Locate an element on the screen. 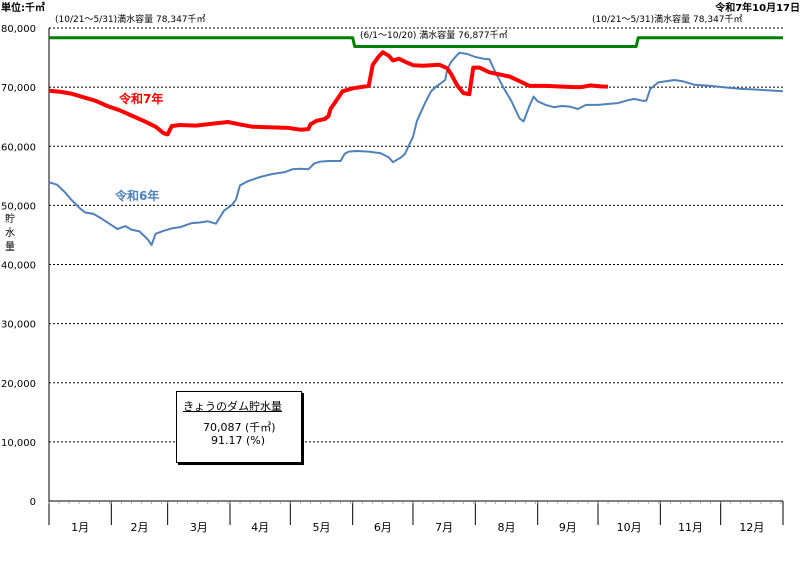 This screenshot has width=804, height=568. today-storage-title: きょうのダム貯水量 is located at coordinates (232, 406).